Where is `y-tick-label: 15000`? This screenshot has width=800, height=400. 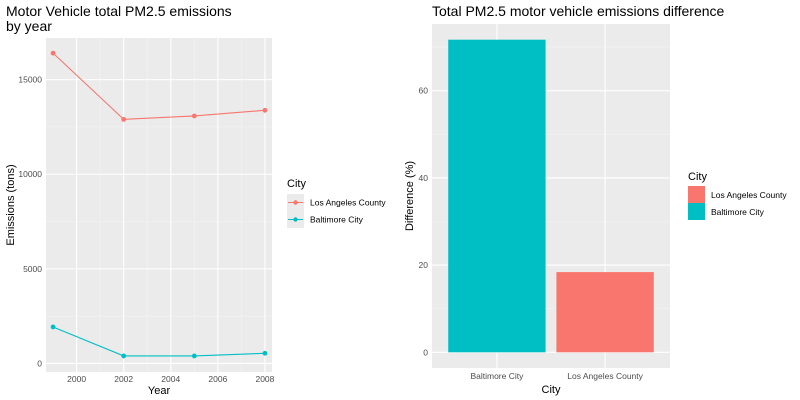
y-tick-label: 15000 is located at coordinates (30, 80).